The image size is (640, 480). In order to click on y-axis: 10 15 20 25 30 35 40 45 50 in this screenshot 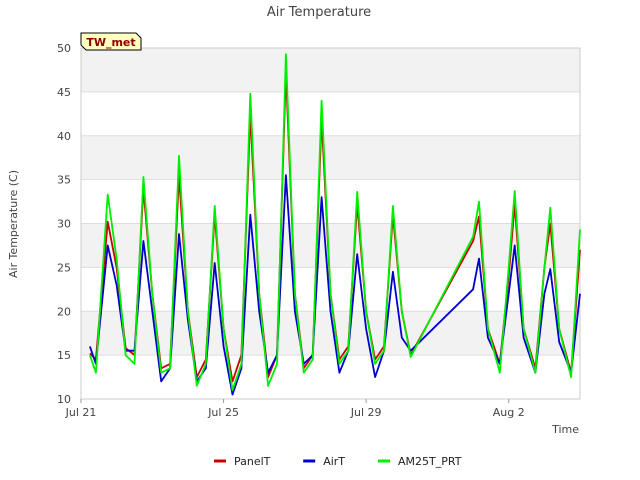, I will do `click(64, 224)`.